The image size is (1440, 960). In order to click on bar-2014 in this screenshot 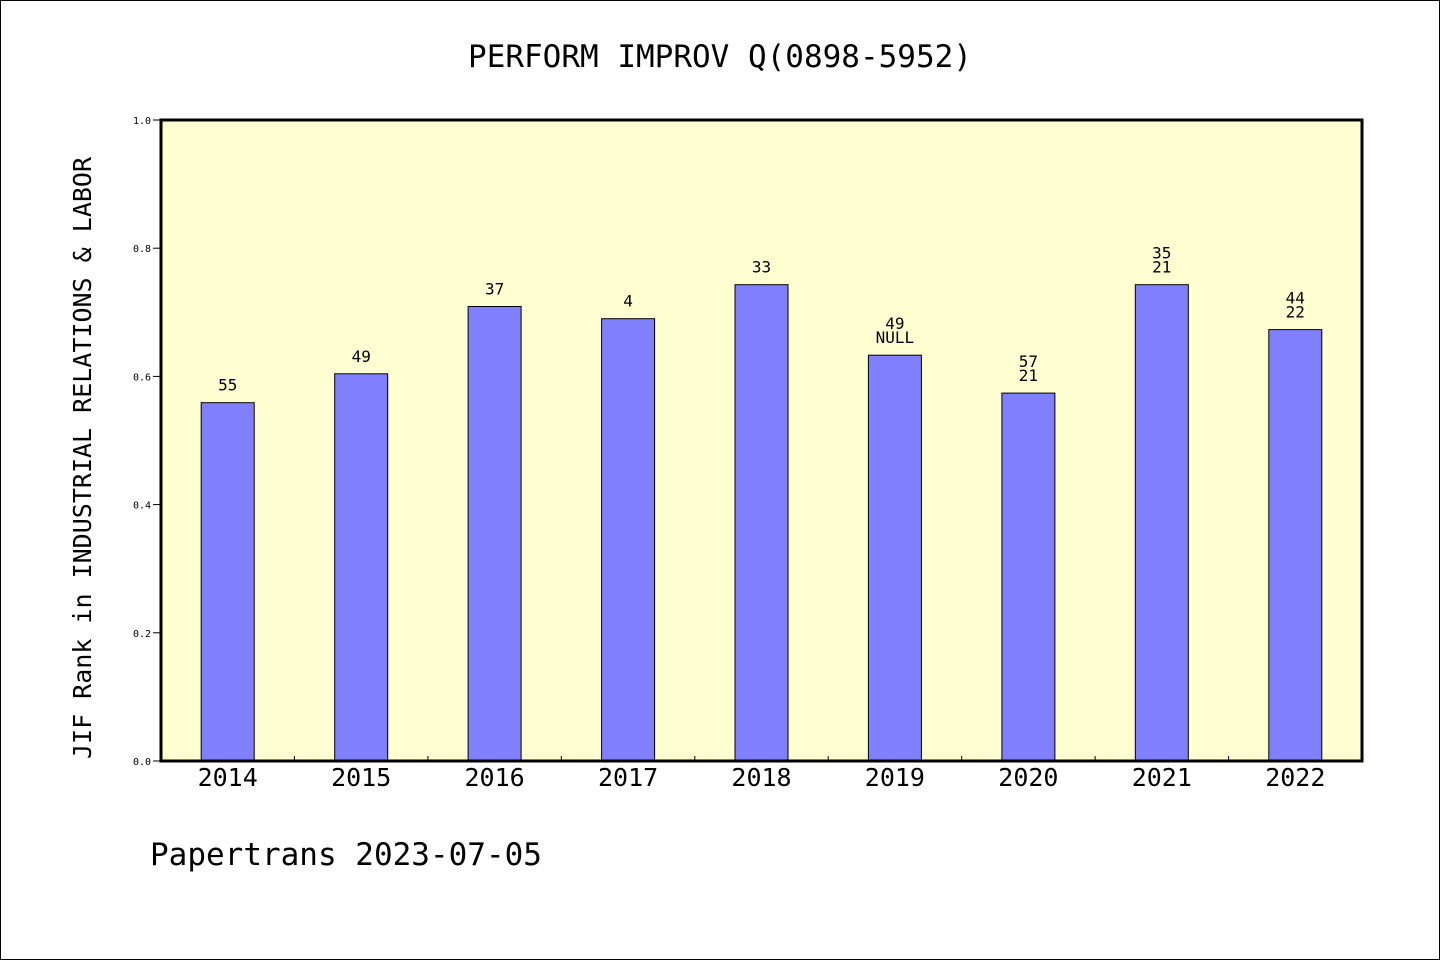, I will do `click(227, 582)`.